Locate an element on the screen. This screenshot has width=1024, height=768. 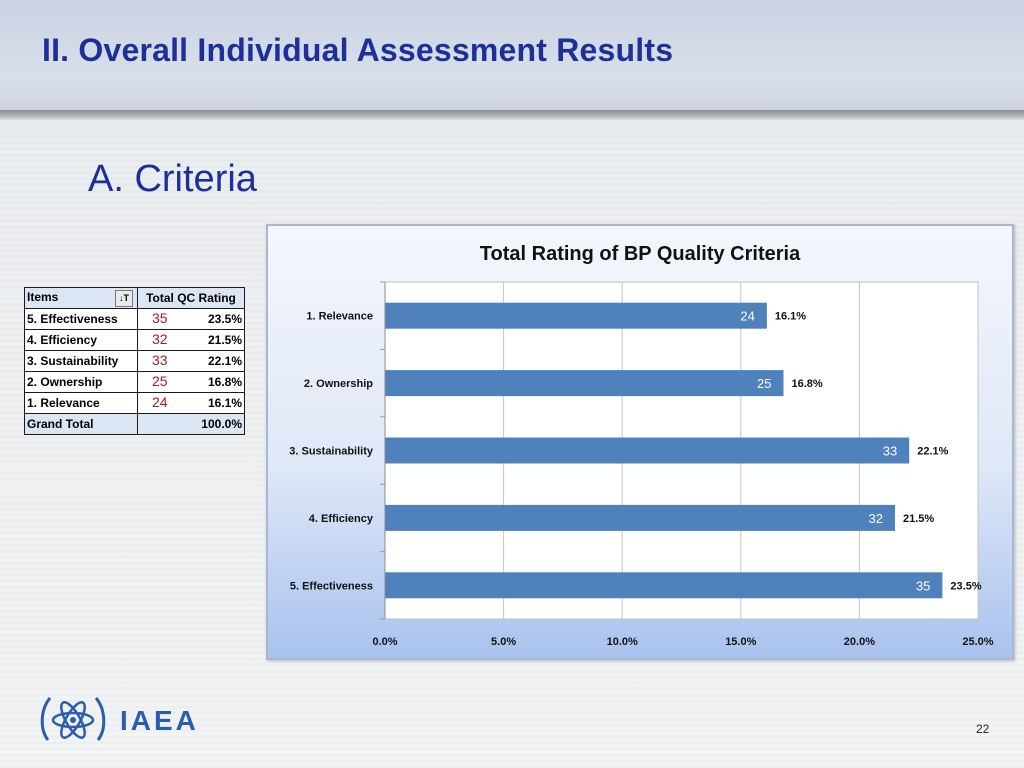
data-label: 23.5% is located at coordinates (965, 586).